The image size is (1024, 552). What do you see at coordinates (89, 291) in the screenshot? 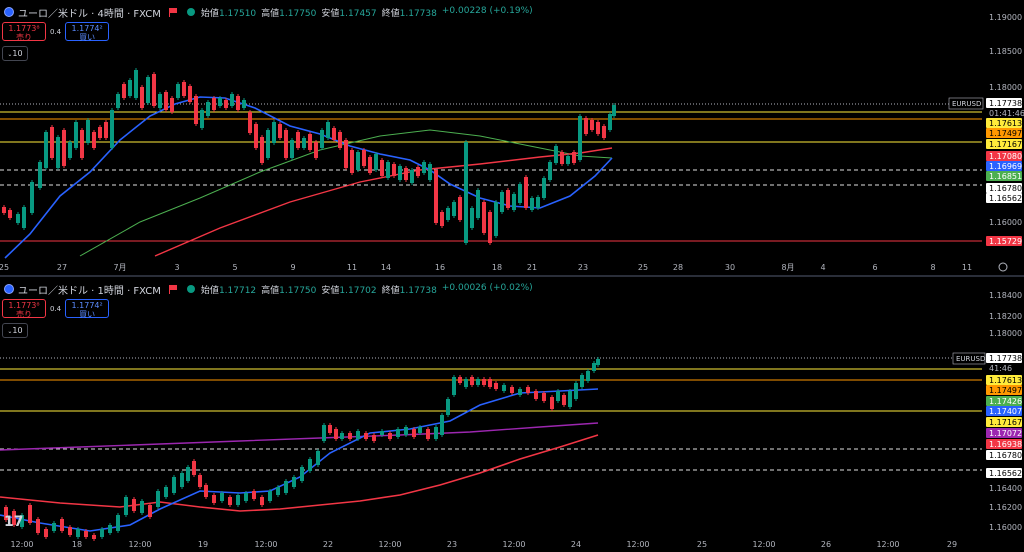
I see `symbol-title: ユーロ／米ドル · 1時間 · FXCM` at bounding box center [89, 291].